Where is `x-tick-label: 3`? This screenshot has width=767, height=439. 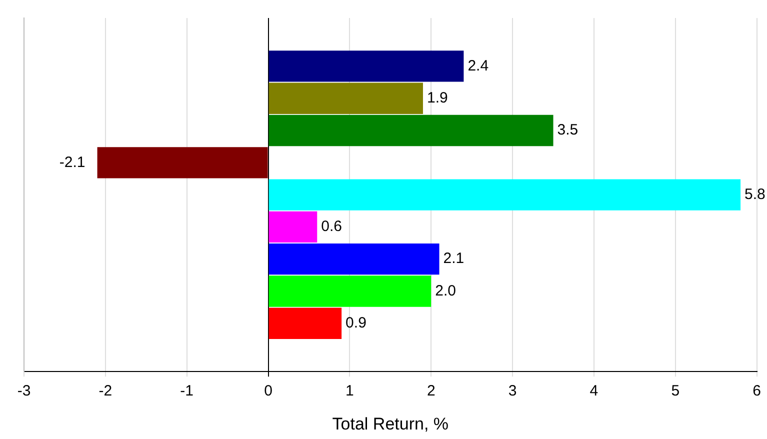 x-tick-label: 3 is located at coordinates (512, 391).